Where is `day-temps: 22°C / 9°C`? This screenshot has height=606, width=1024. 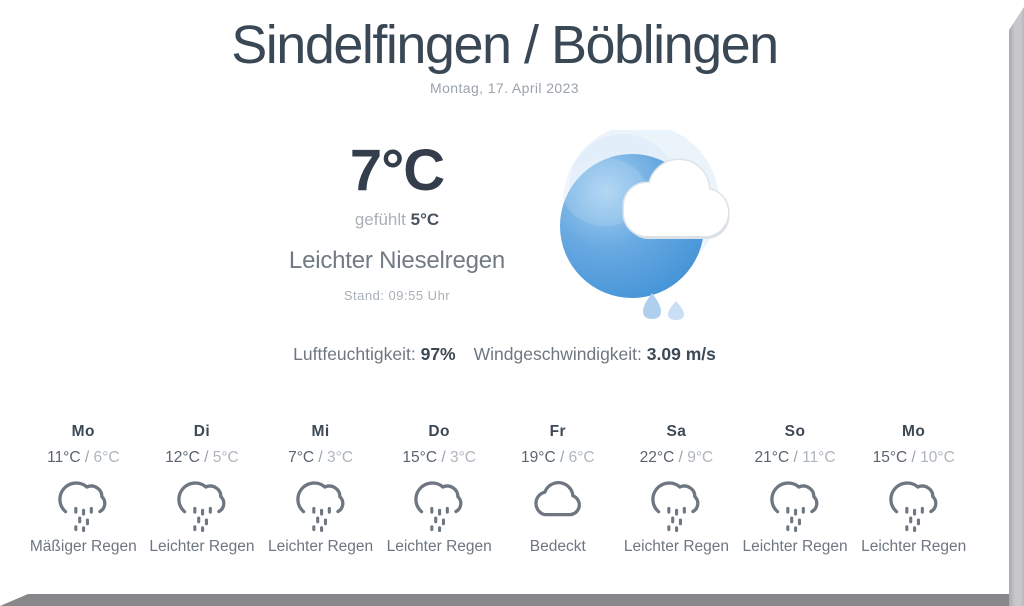 day-temps: 22°C / 9°C is located at coordinates (676, 458).